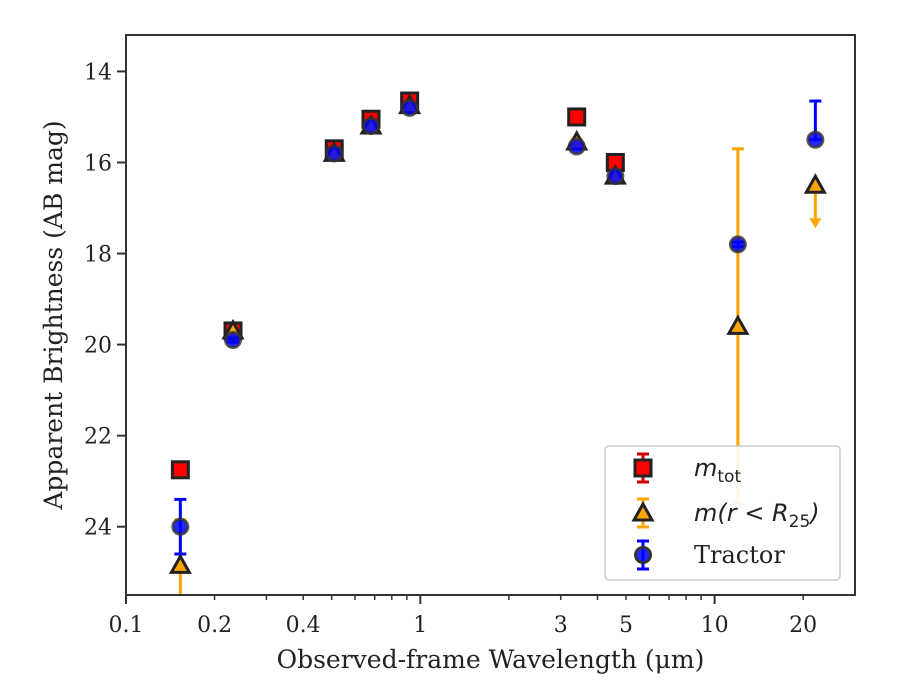 Image resolution: width=900 pixels, height=700 pixels. What do you see at coordinates (98, 528) in the screenshot?
I see `y-tick-label: 24` at bounding box center [98, 528].